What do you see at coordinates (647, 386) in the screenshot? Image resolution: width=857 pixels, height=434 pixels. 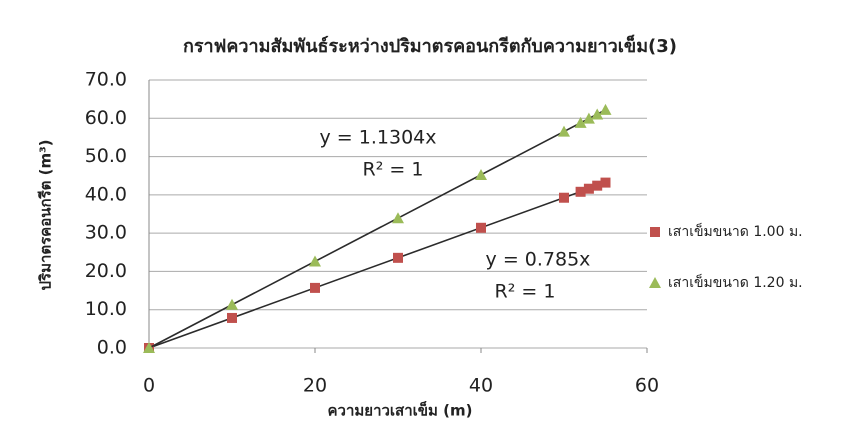 I see `x-tick-label: 60` at bounding box center [647, 386].